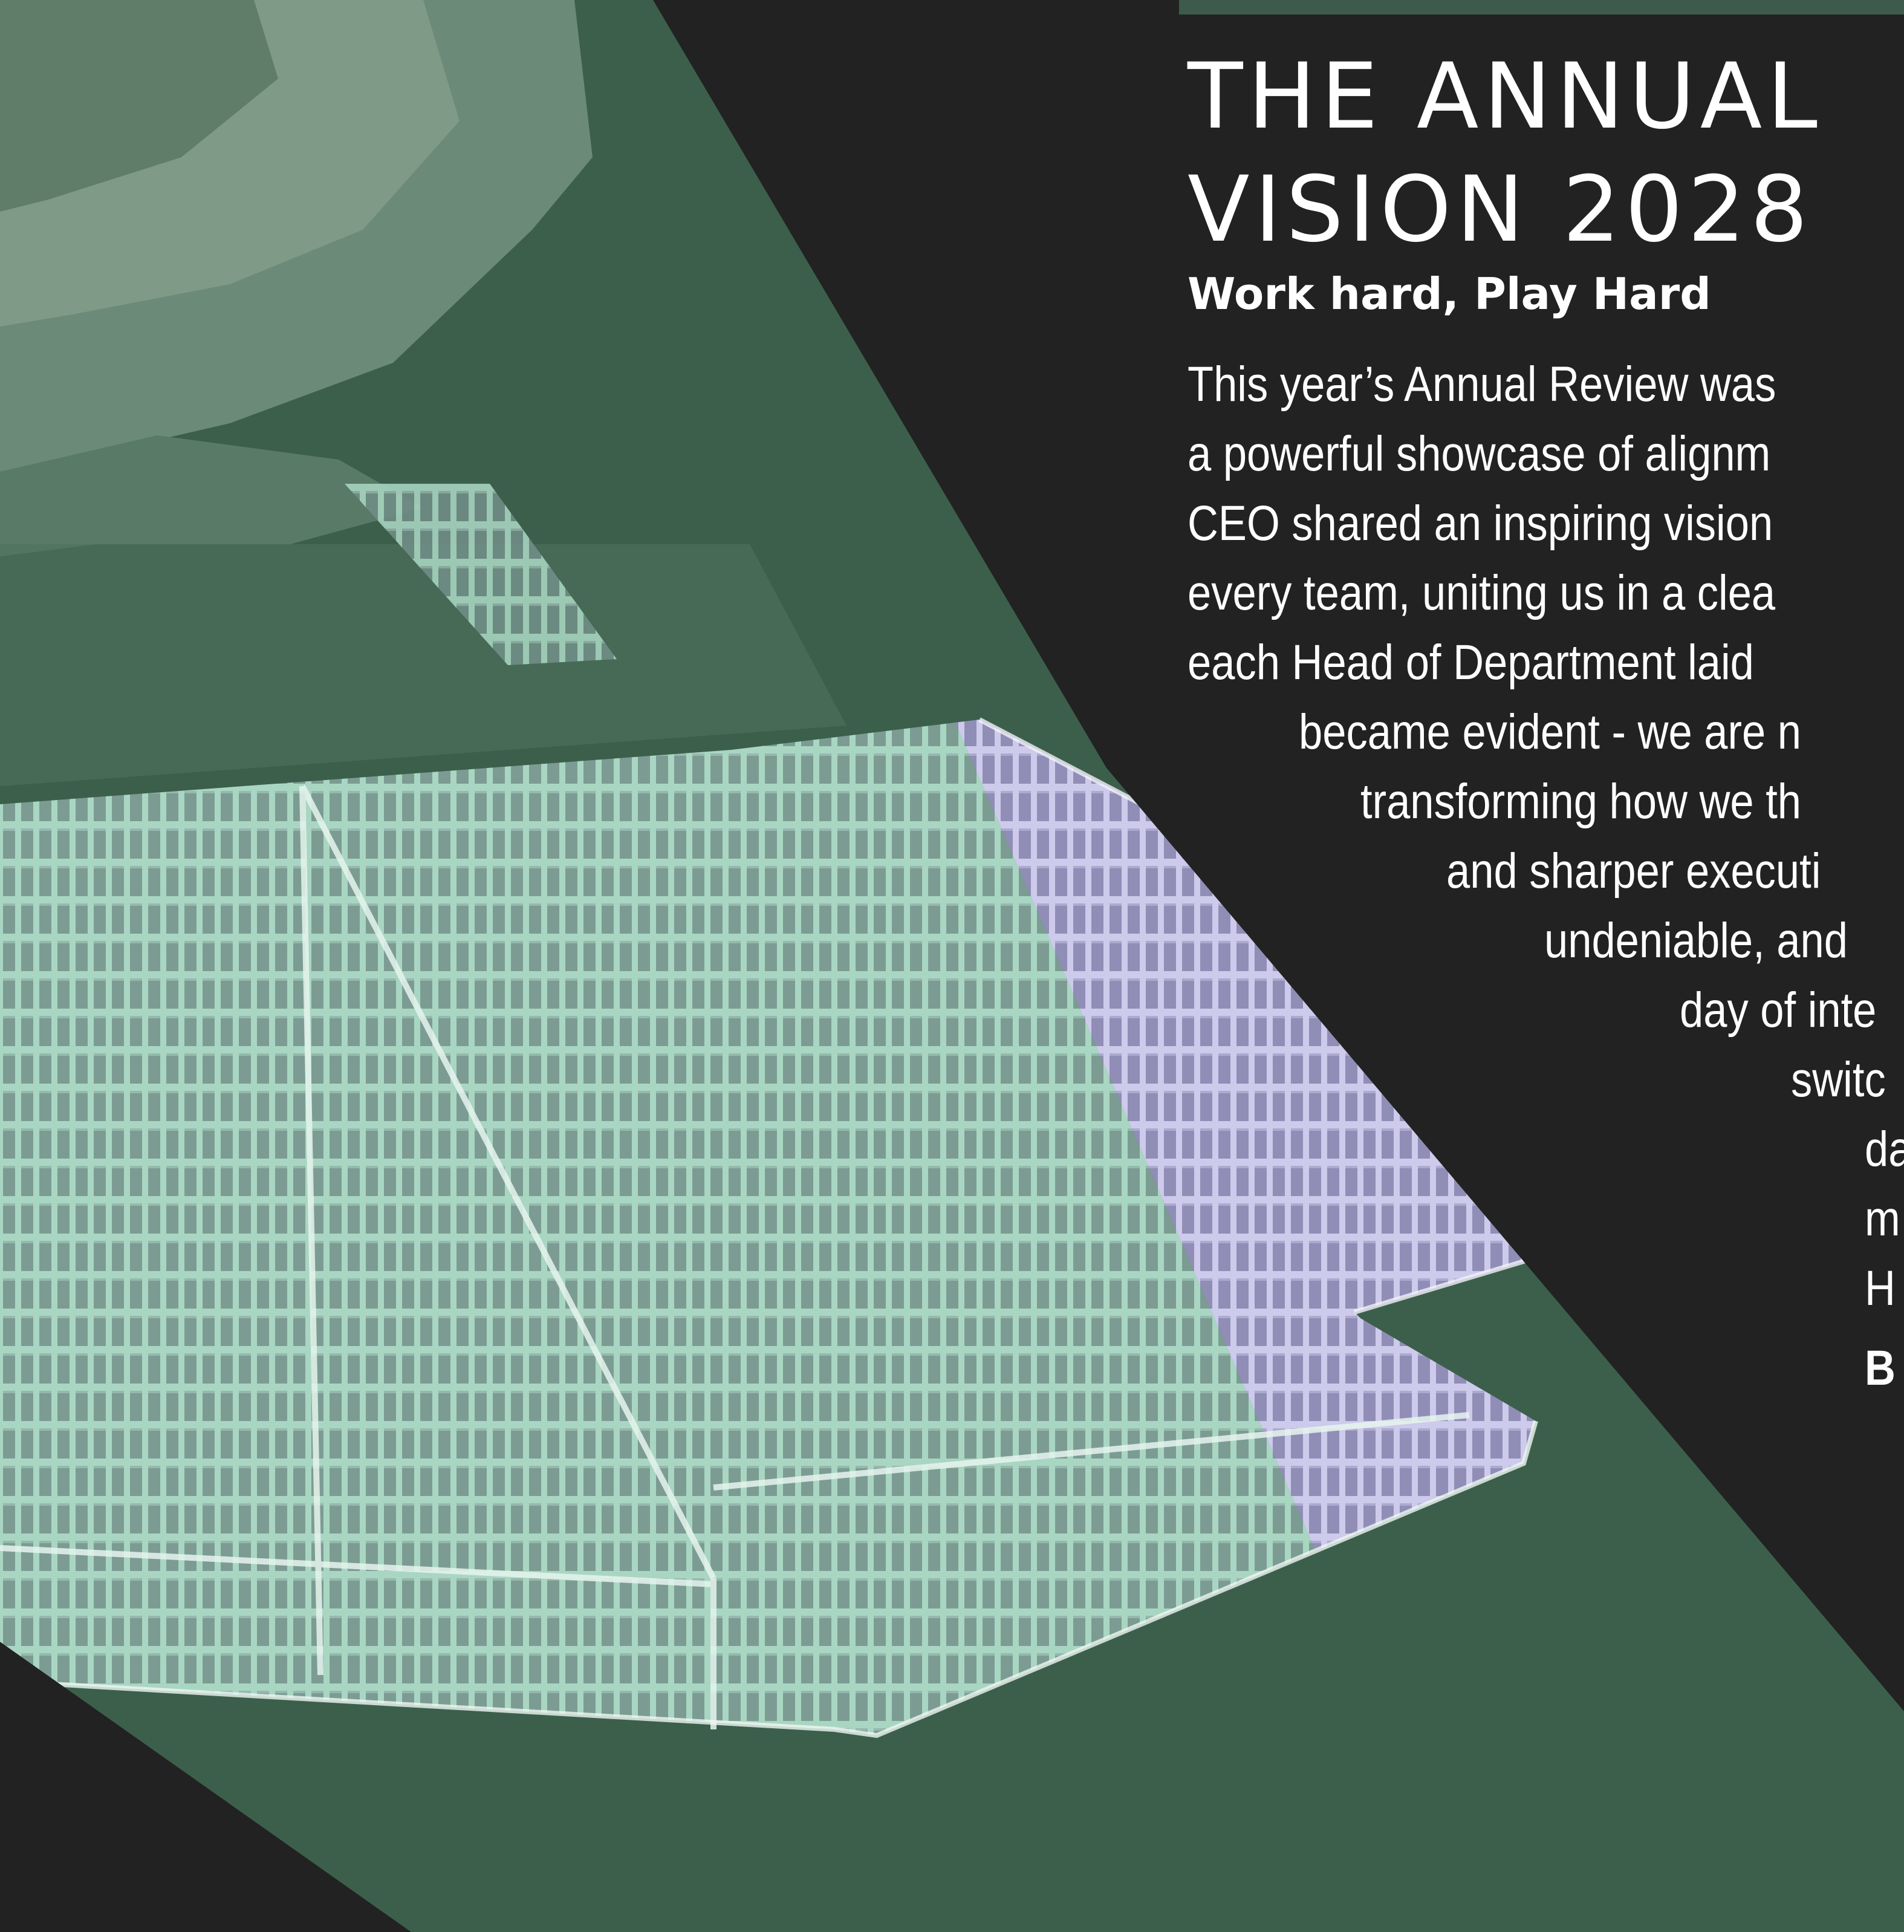  Describe the element at coordinates (1482, 592) in the screenshot. I see `body-line: every team, uniting us in a clea` at that location.